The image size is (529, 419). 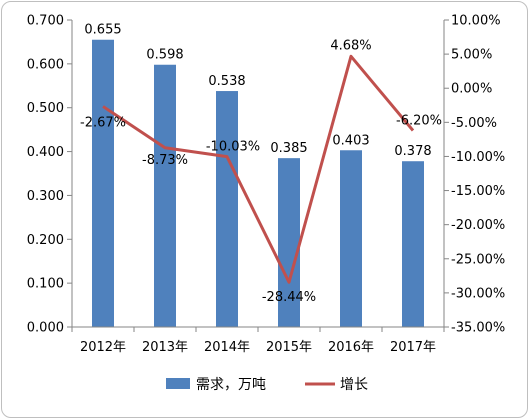 I want to click on legend: 需求，万吨 增长, so click(x=267, y=385).